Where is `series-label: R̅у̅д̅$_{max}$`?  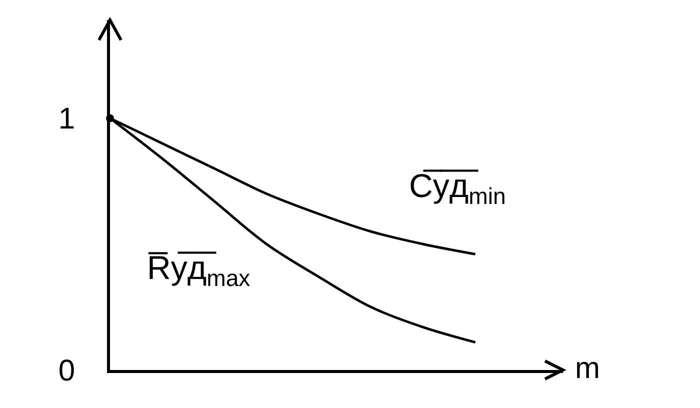
series-label: R̅у̅д̅$_{max}$ is located at coordinates (199, 270).